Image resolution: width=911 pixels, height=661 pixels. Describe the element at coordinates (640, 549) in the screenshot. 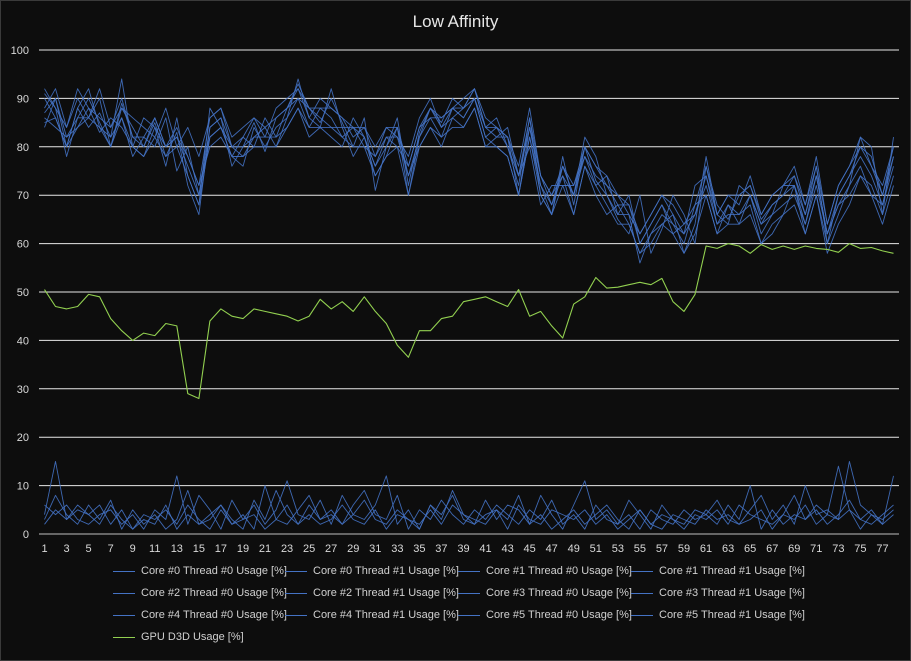

I see `x-tick-label: 55` at that location.